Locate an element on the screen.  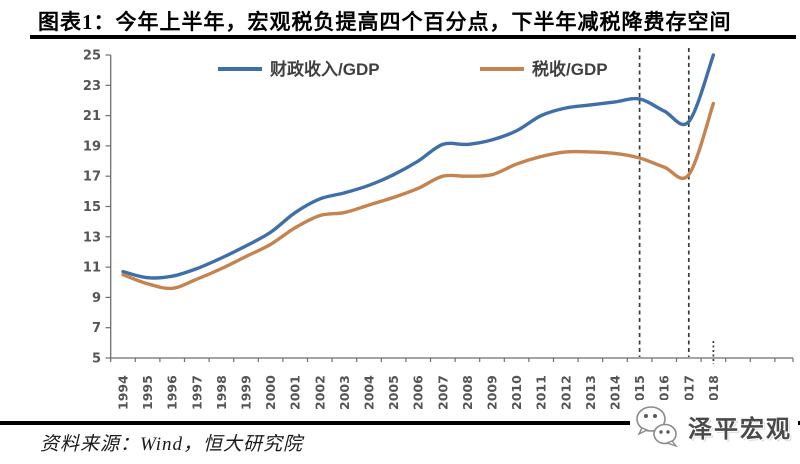
brand-logo: 泽平宏观 is located at coordinates (714, 426).